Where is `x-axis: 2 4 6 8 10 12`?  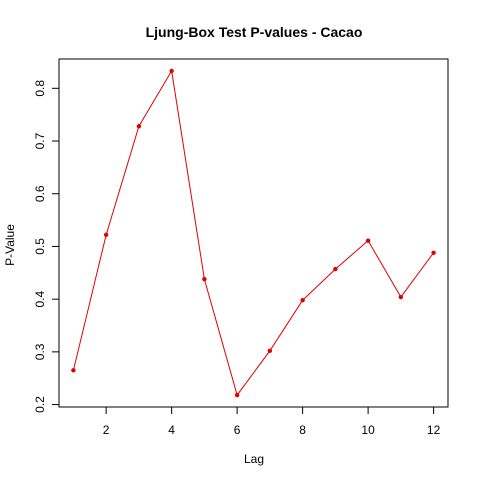 x-axis: 2 4 6 8 10 12 is located at coordinates (272, 421).